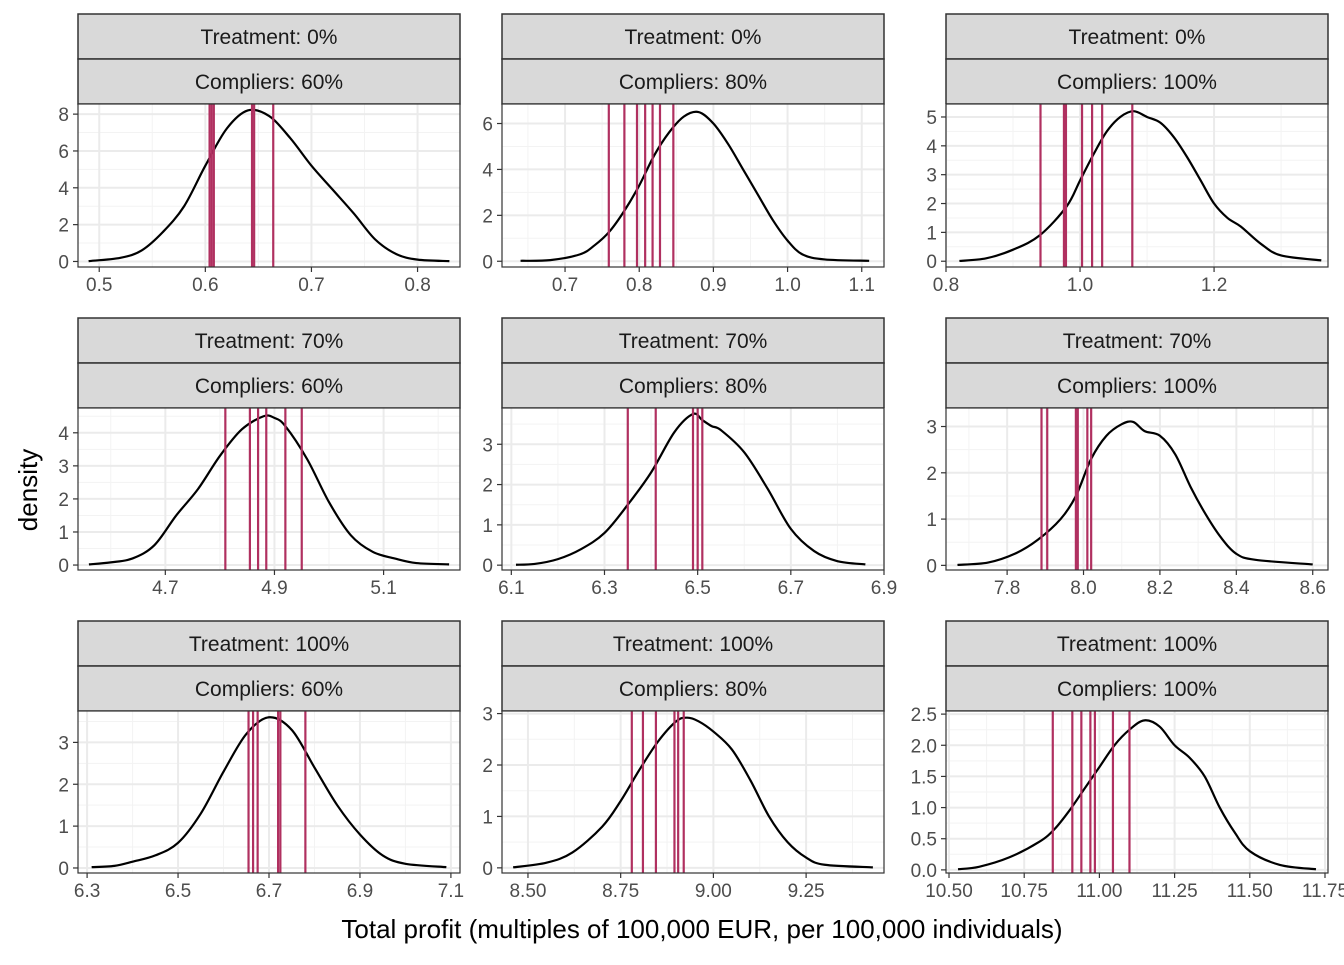 This screenshot has width=1344, height=965. I want to click on x-tick-label: 8.50, so click(527, 891).